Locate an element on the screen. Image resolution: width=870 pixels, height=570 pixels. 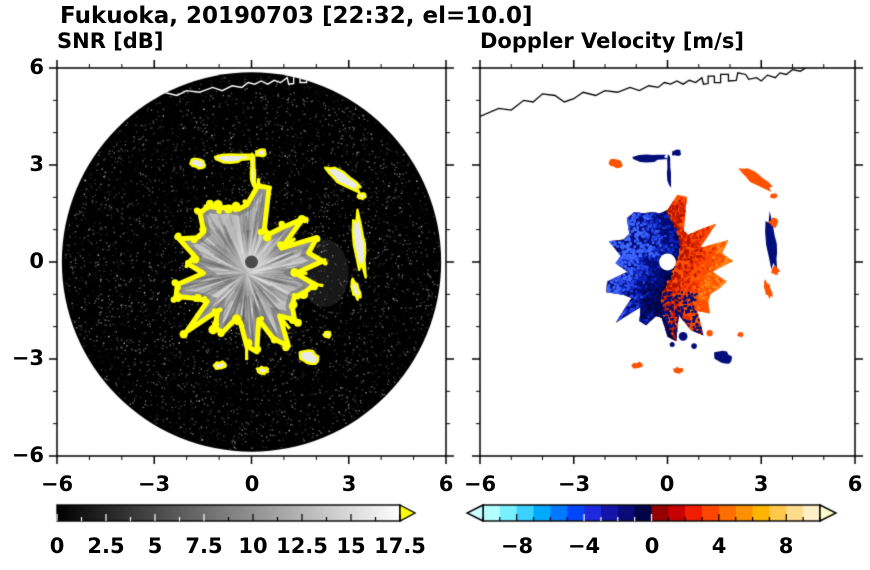
snr-panel-title: SNR [dB] is located at coordinates (110, 41).